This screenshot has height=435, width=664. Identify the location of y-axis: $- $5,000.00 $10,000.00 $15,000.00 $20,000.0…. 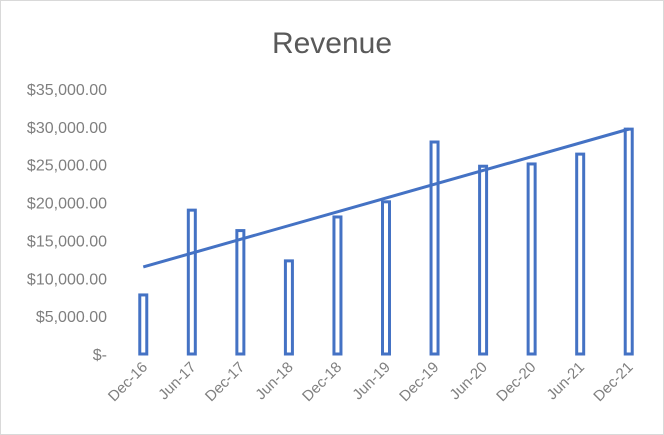
(67, 223).